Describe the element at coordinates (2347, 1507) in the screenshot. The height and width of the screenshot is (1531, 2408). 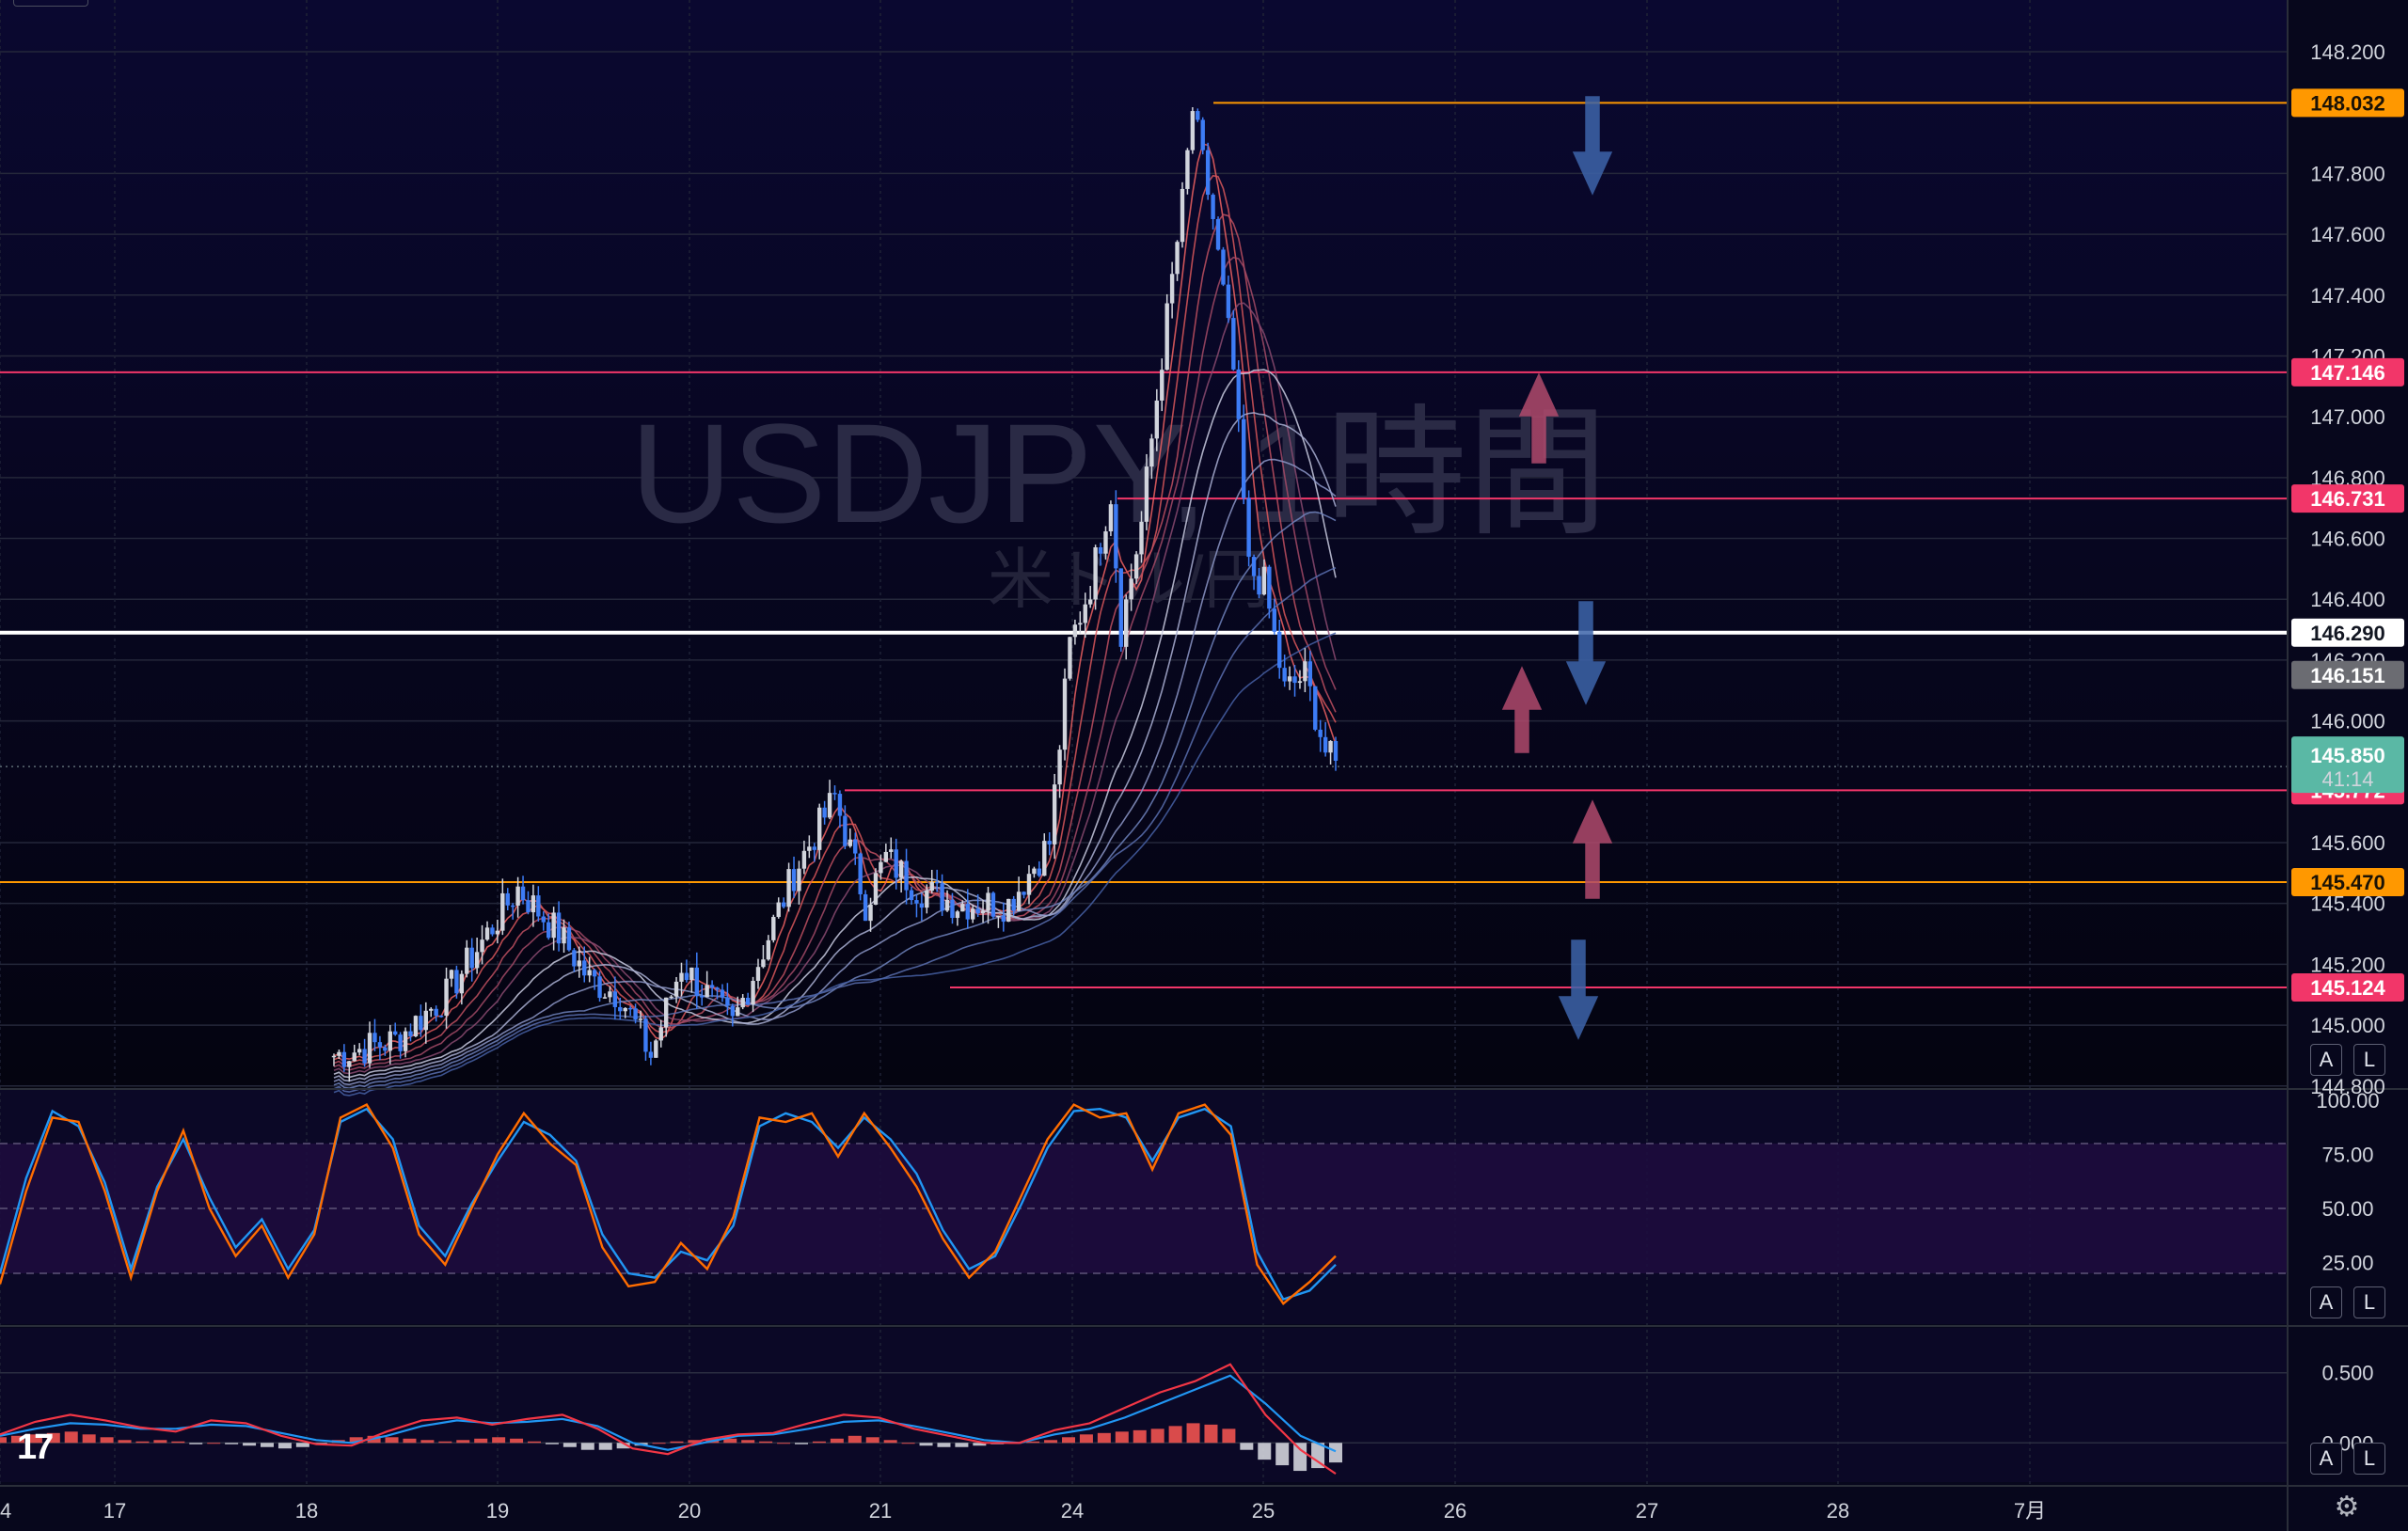
I see `settings-gear-icon: ⚙` at that location.